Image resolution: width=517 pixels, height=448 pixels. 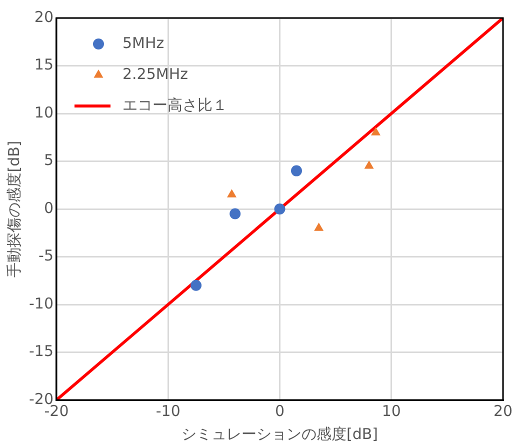 What do you see at coordinates (44, 17) in the screenshot?
I see `y-tick-label: 20` at bounding box center [44, 17].